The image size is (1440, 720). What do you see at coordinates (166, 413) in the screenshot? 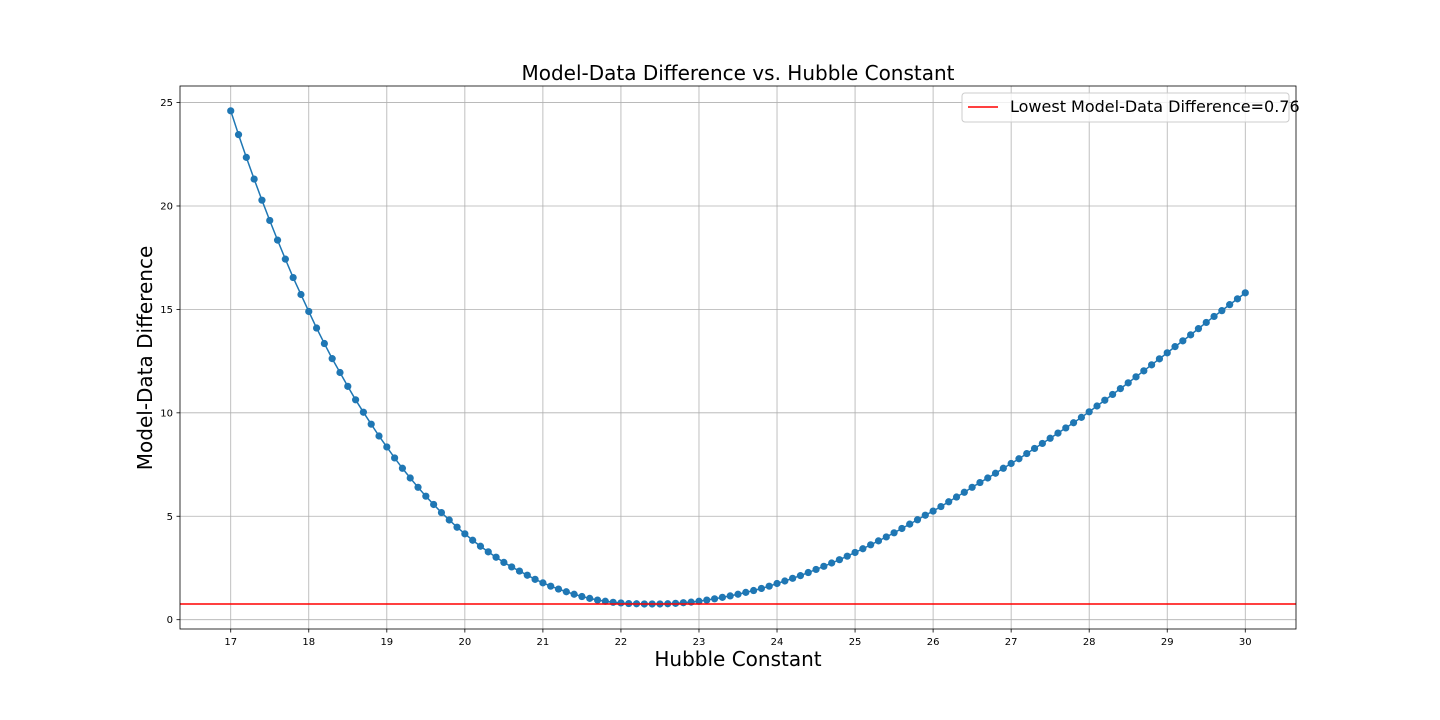
I see `y-tick-label: 10` at bounding box center [166, 413].